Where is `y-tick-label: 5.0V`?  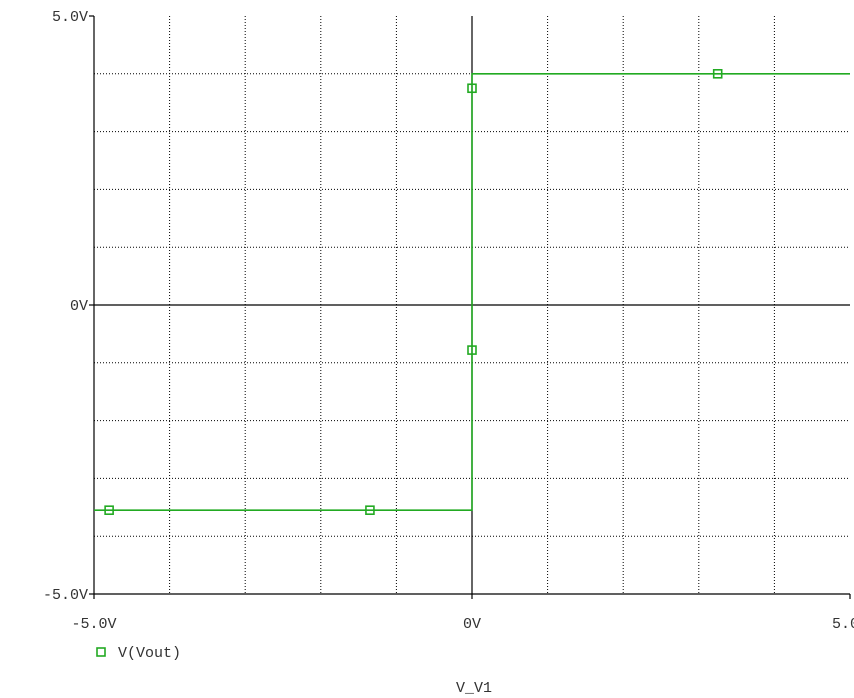 y-tick-label: 5.0V is located at coordinates (70, 17).